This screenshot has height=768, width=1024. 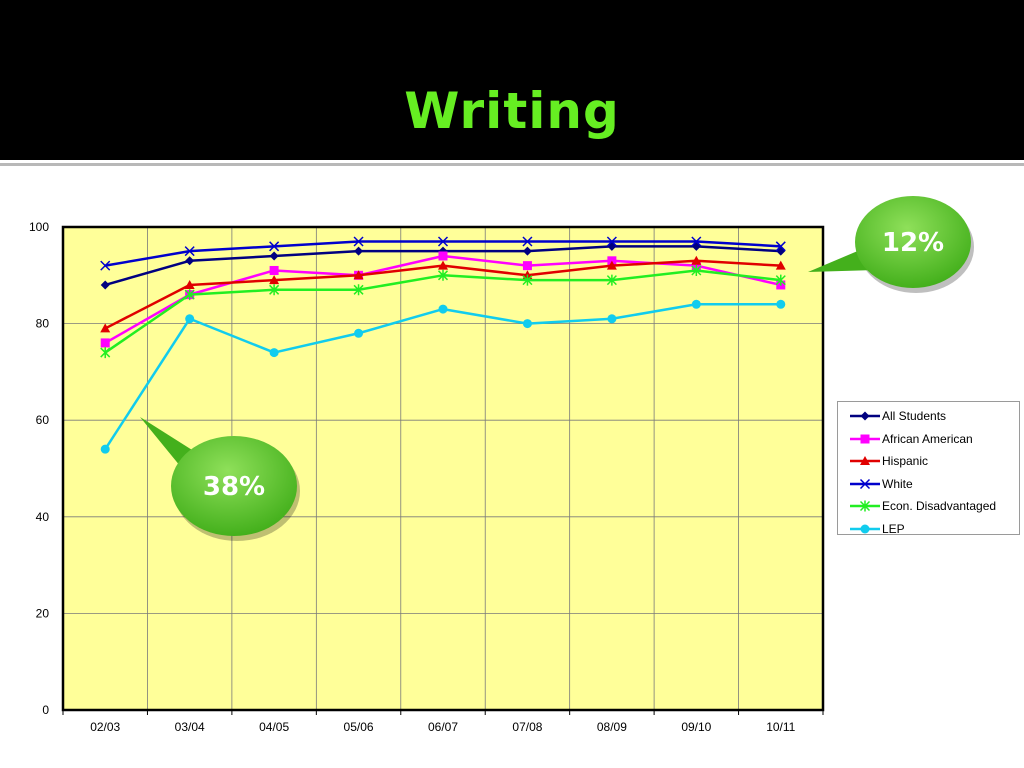 I want to click on x-tick-label: 02/03, so click(x=105, y=727).